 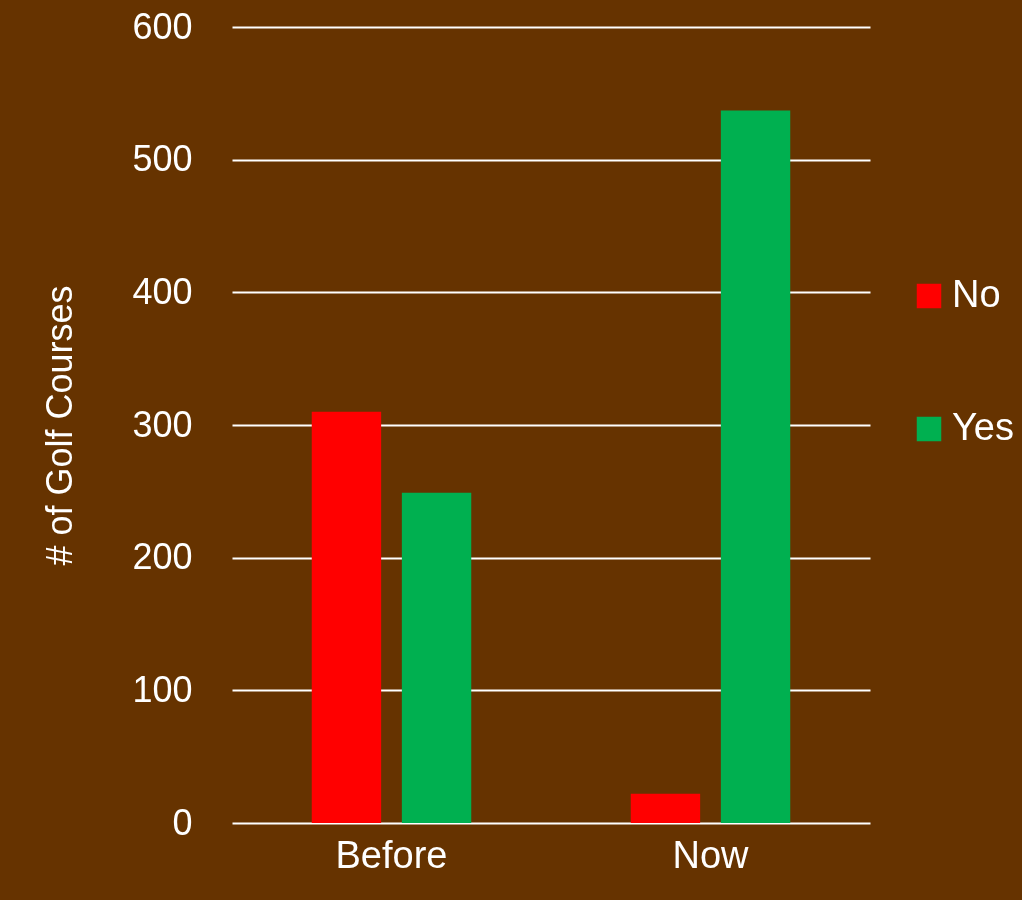 What do you see at coordinates (60, 425) in the screenshot?
I see `y-axis-title: # of Golf Courses` at bounding box center [60, 425].